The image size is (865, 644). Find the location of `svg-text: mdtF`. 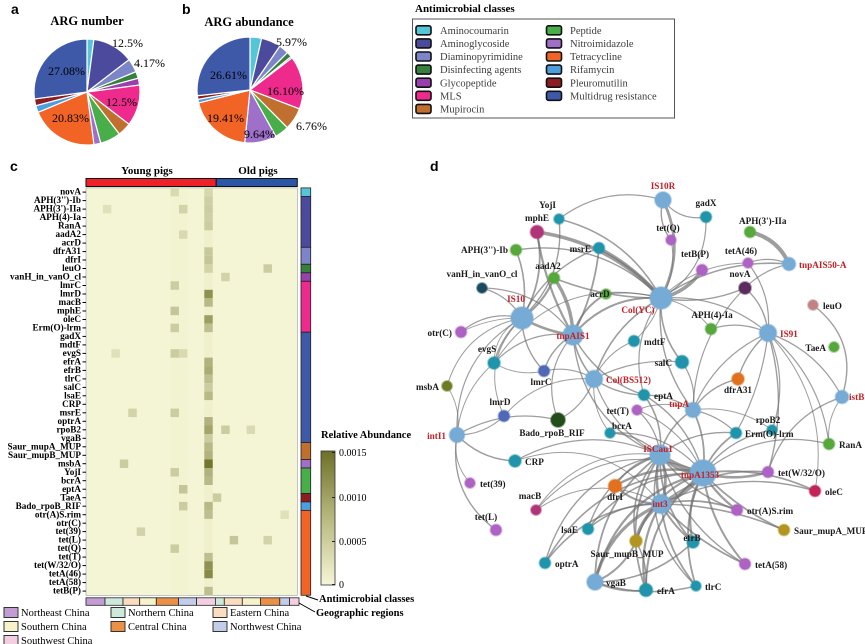

svg-text: mdtF is located at coordinates (655, 342).